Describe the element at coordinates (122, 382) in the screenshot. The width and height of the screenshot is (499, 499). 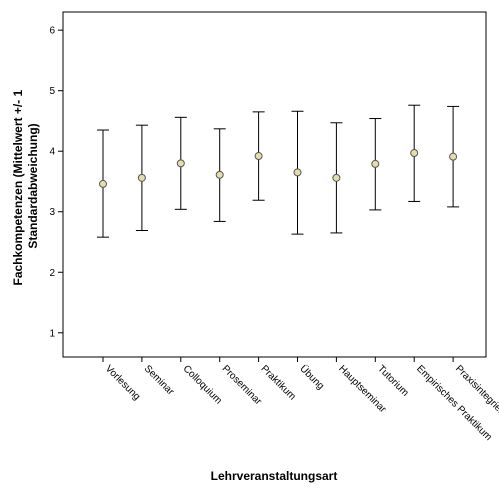
I see `x-tick-label: Vorlesung` at that location.